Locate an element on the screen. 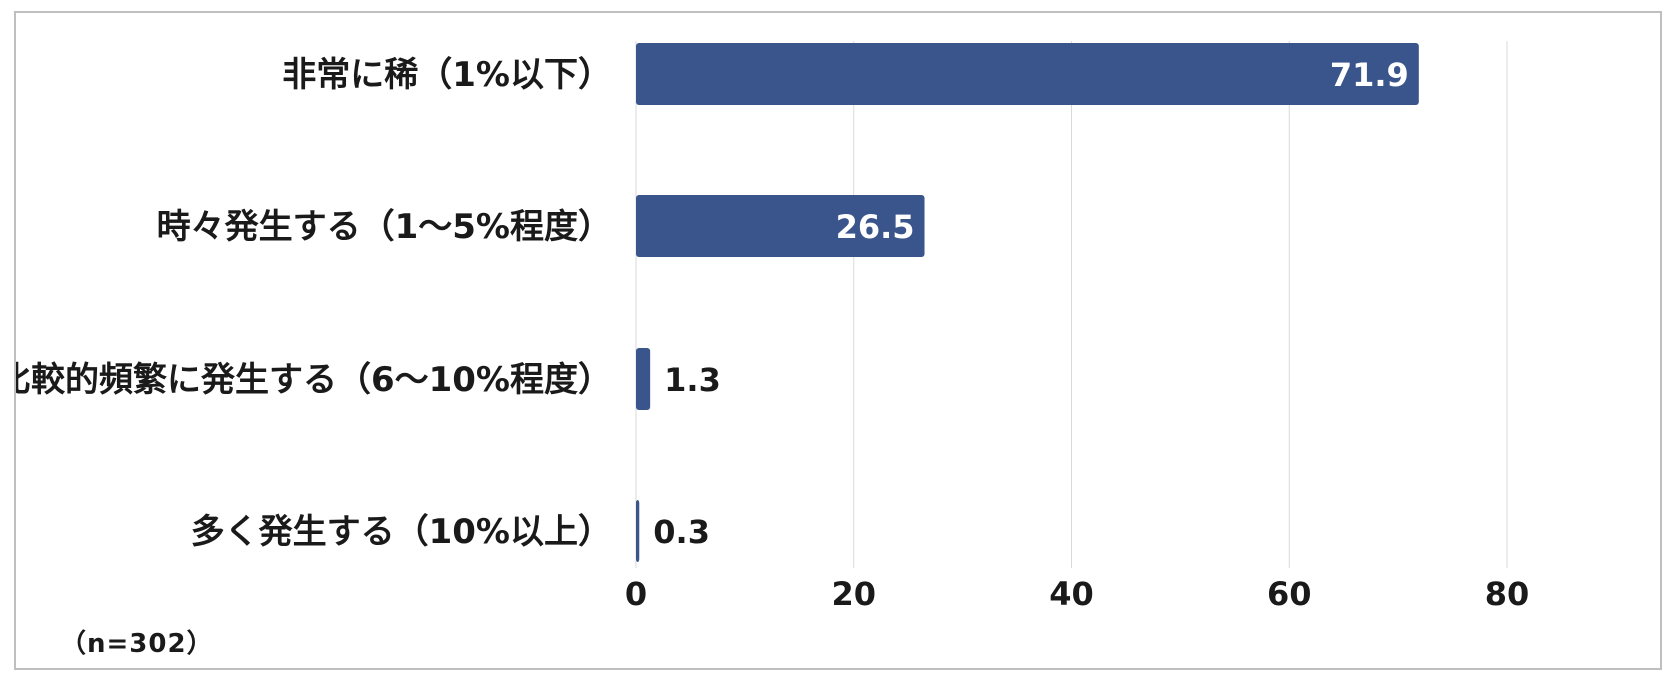  value-label-1: 26.5 is located at coordinates (875, 227).